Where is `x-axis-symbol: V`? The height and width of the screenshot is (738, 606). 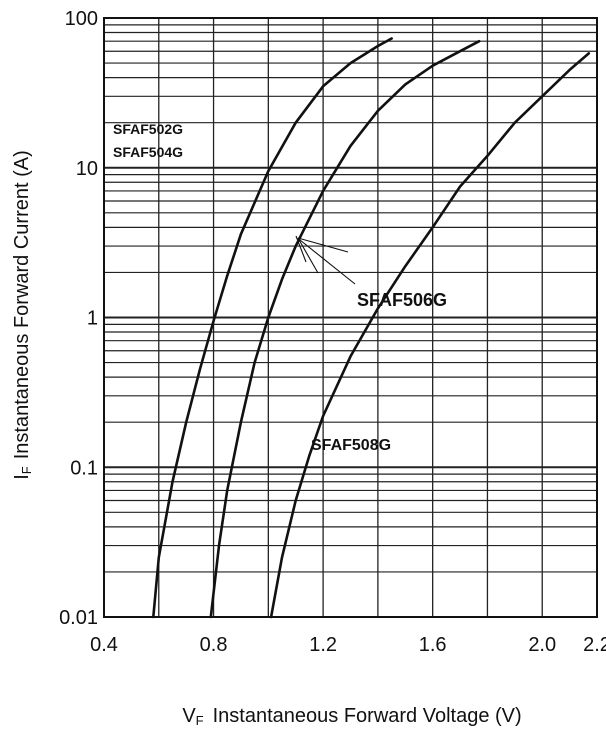
x-axis-symbol: V is located at coordinates (189, 716).